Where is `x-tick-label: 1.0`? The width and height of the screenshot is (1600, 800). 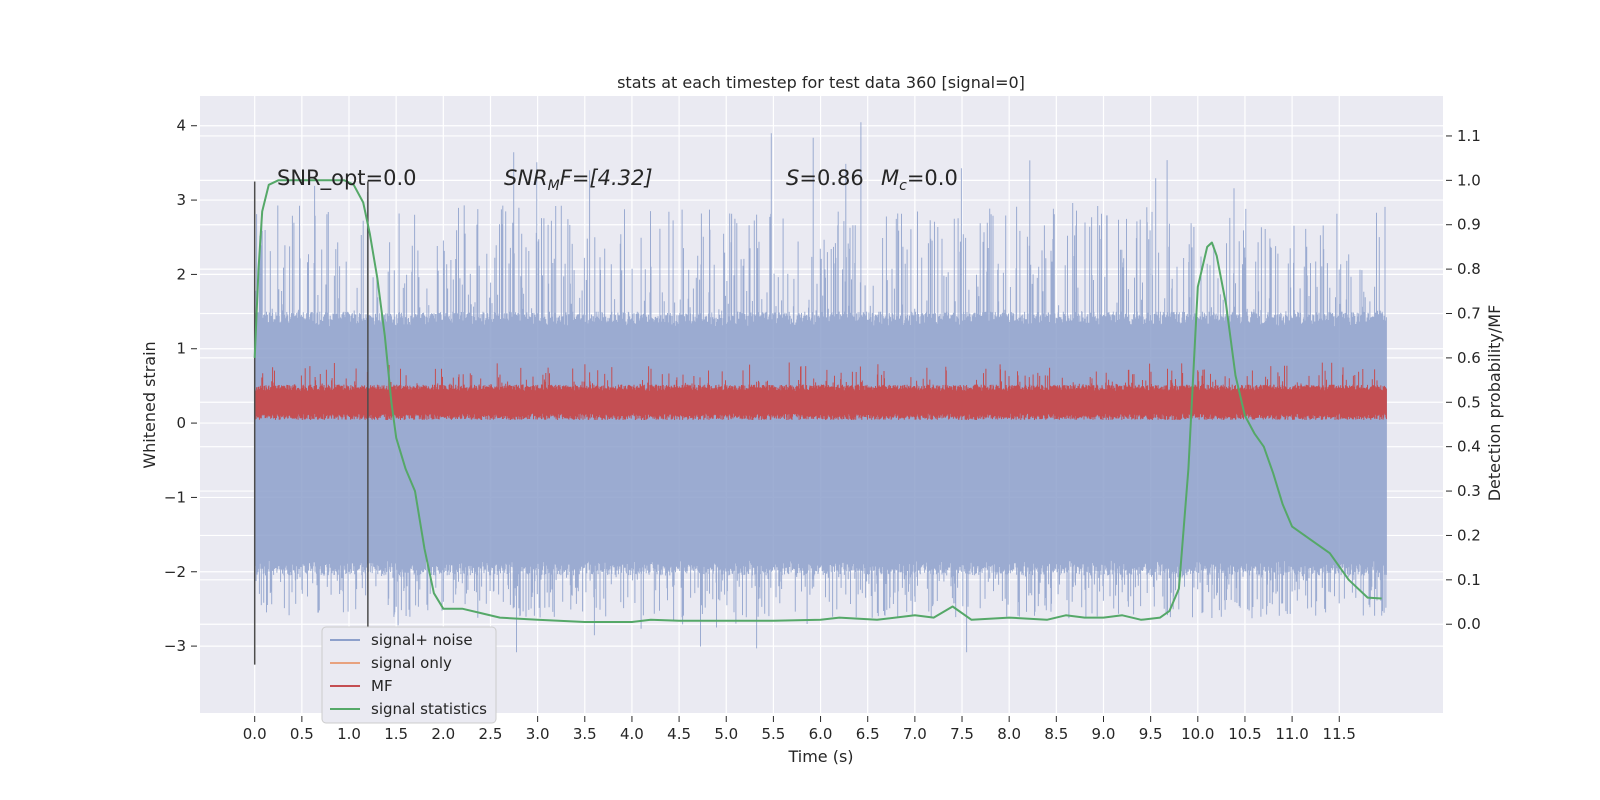
x-tick-label: 1.0 is located at coordinates (349, 734).